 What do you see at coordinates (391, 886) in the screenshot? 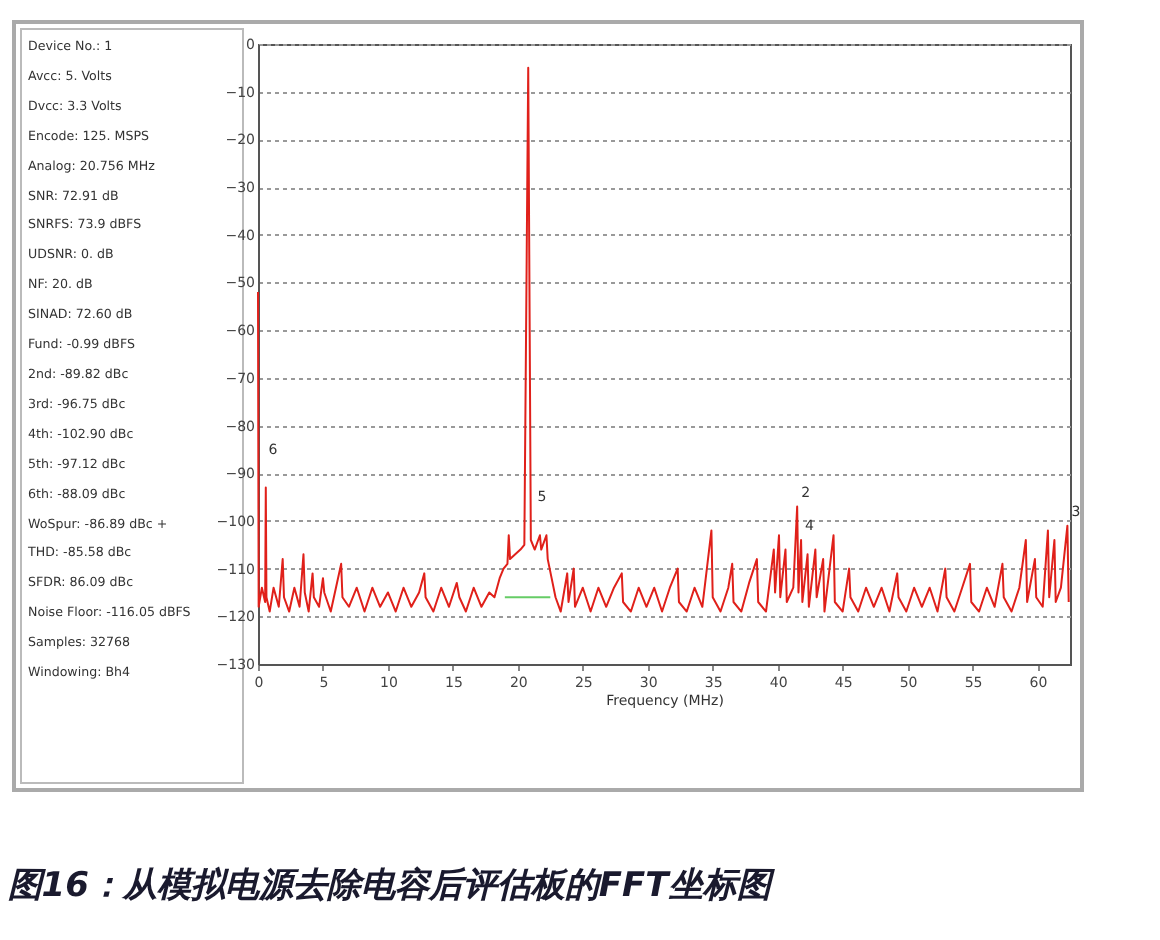
I see `text: 图16：从模拟电源去除电容后评估板的FFT坐标图` at bounding box center [391, 886].